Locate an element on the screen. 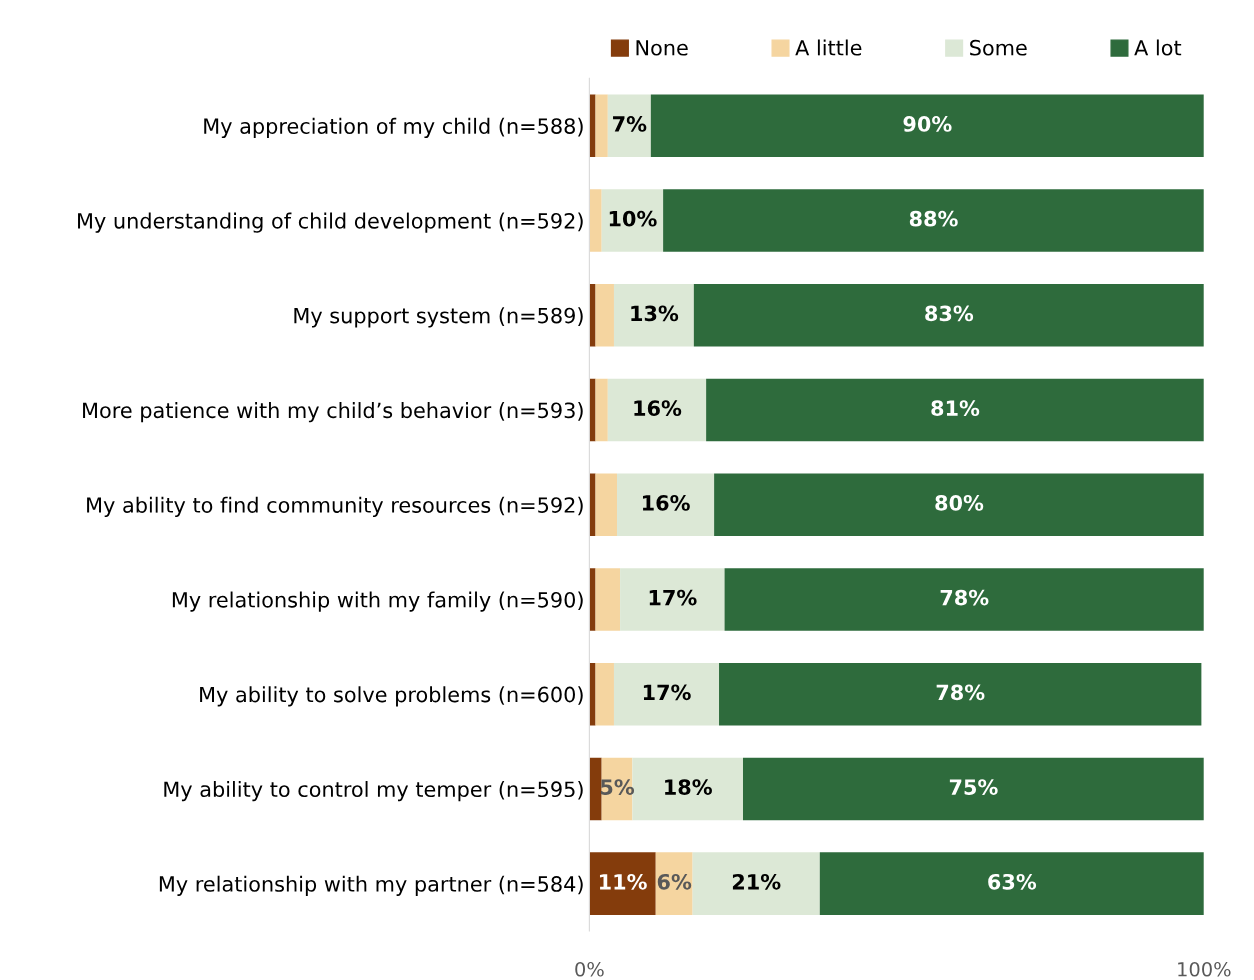 The image size is (1254, 980). y-tick-label: My support system (n=589) is located at coordinates (438, 317).